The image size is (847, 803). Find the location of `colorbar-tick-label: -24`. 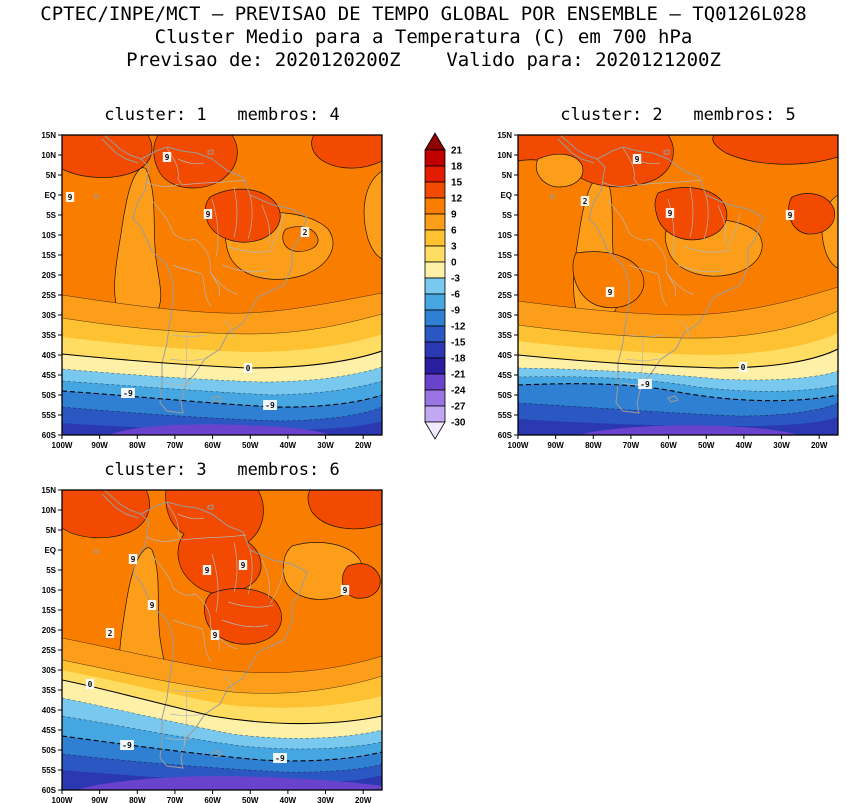

colorbar-tick-label: -24 is located at coordinates (458, 391).